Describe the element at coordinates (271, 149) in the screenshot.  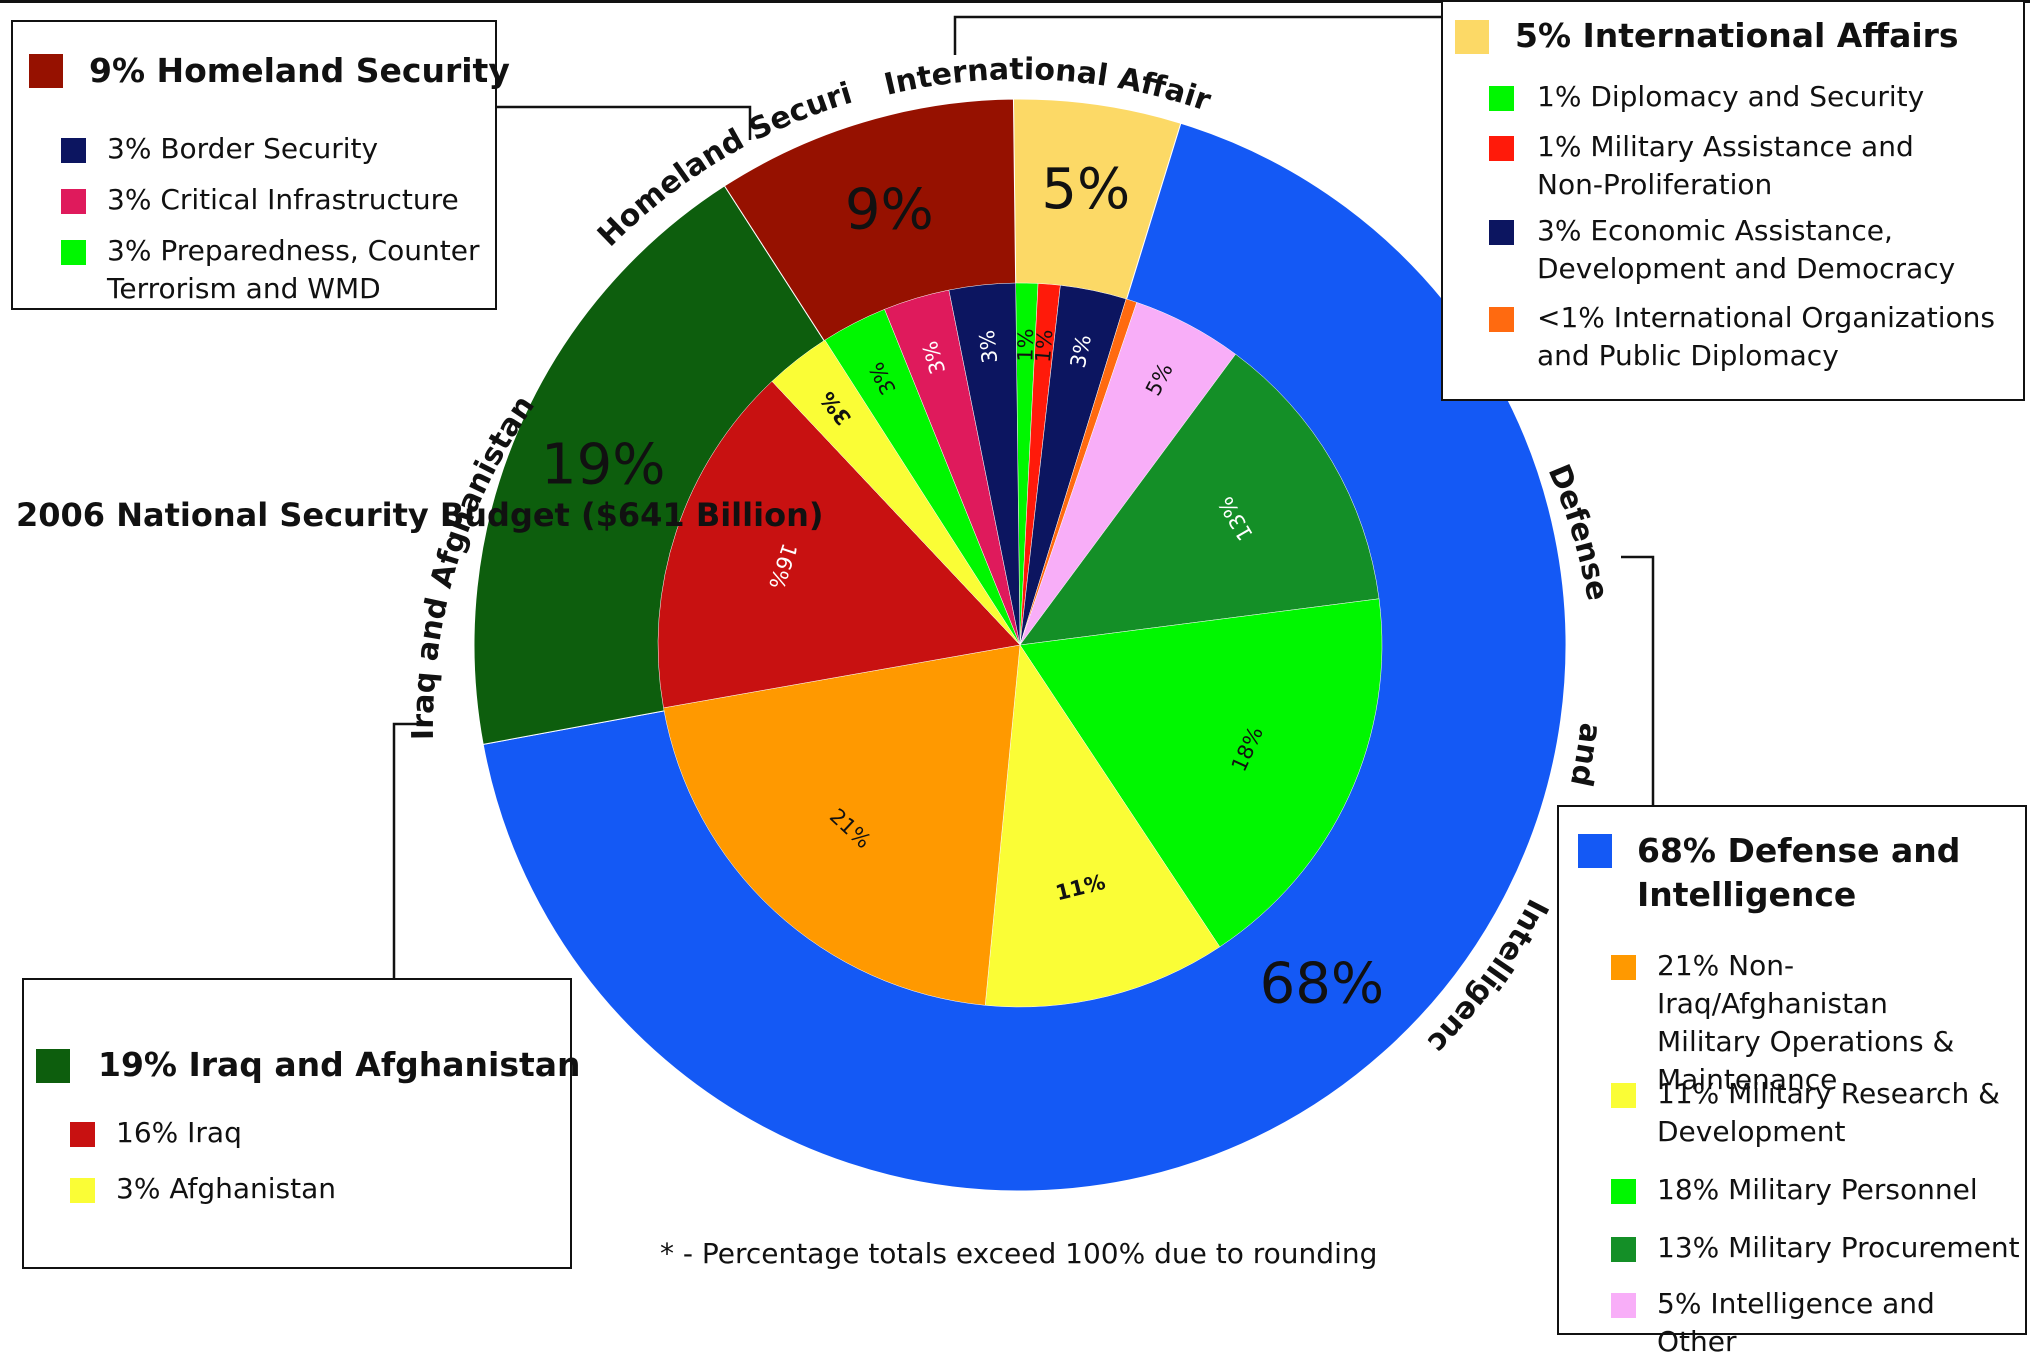
I see `legend-item-border-security: 3% Border Security` at that location.